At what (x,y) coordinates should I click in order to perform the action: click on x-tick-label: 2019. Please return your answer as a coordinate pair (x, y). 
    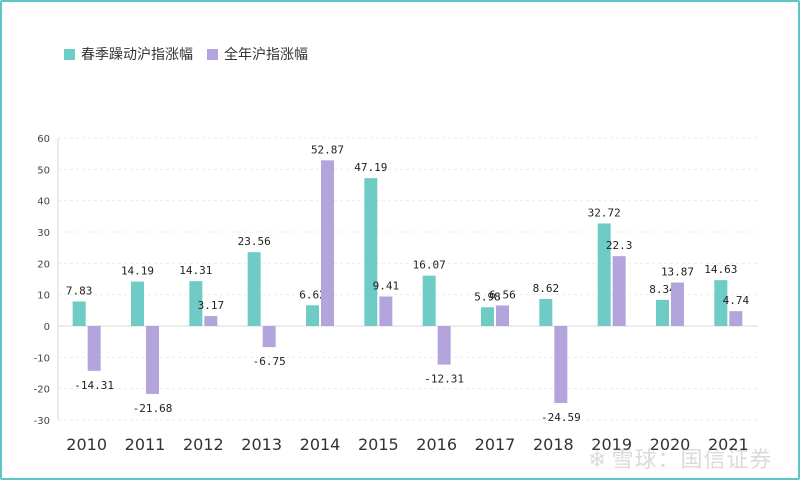
    Looking at the image, I should click on (611, 444).